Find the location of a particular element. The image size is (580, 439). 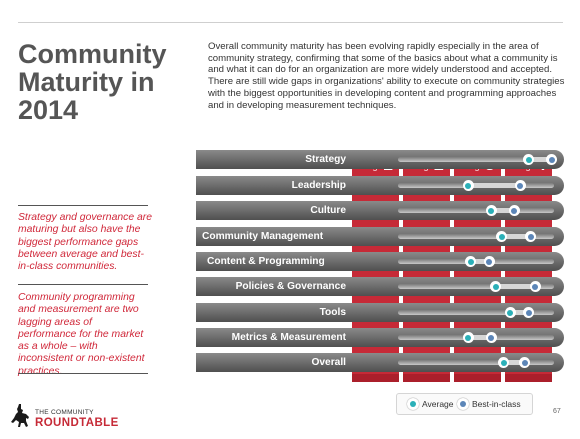

row-label: Leadership is located at coordinates (318, 185).